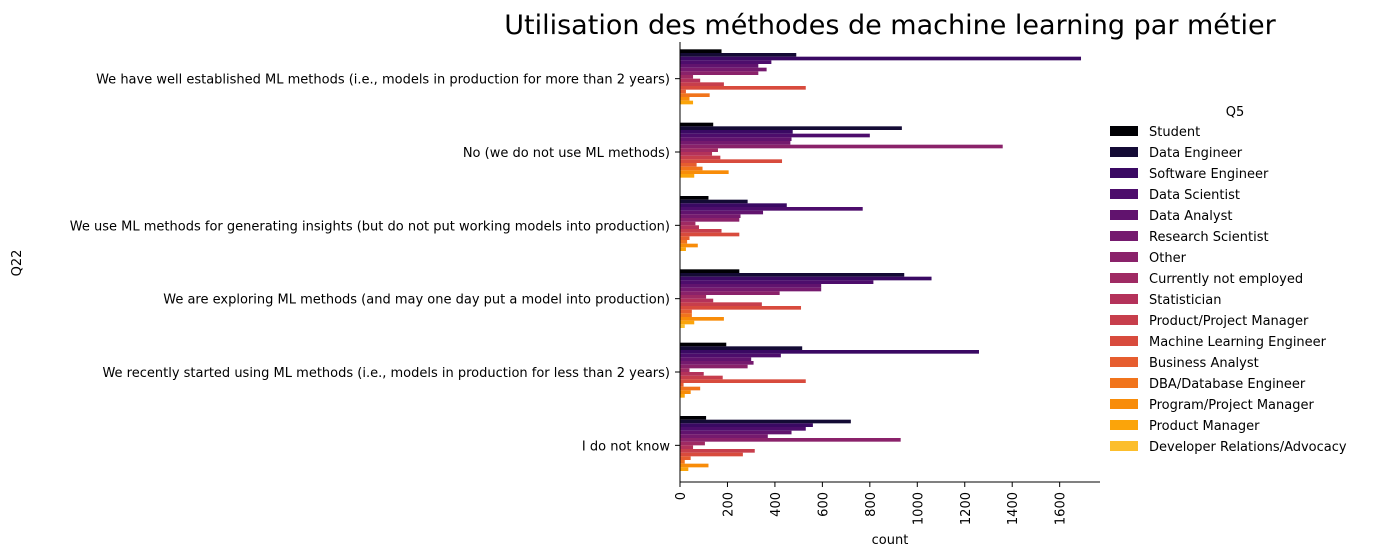 The image size is (1373, 557). What do you see at coordinates (626, 446) in the screenshot?
I see `y-tick-label: I do not know` at bounding box center [626, 446].